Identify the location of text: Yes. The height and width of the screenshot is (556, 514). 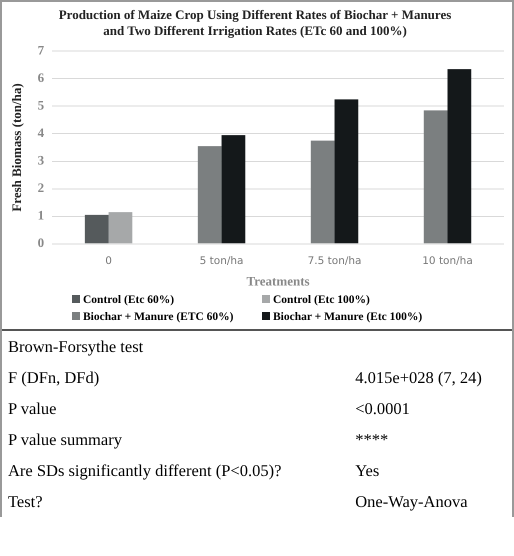
(367, 471).